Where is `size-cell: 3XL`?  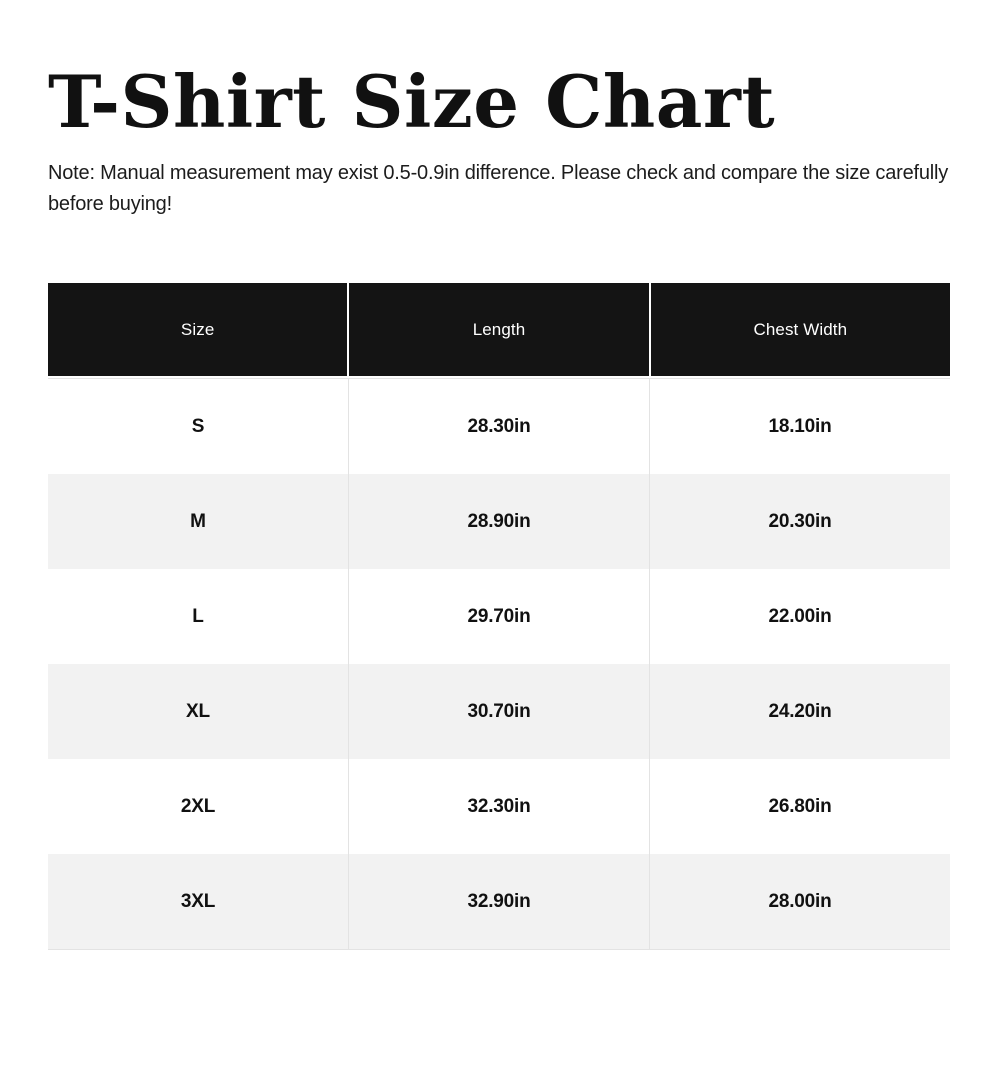
size-cell: 3XL is located at coordinates (198, 901).